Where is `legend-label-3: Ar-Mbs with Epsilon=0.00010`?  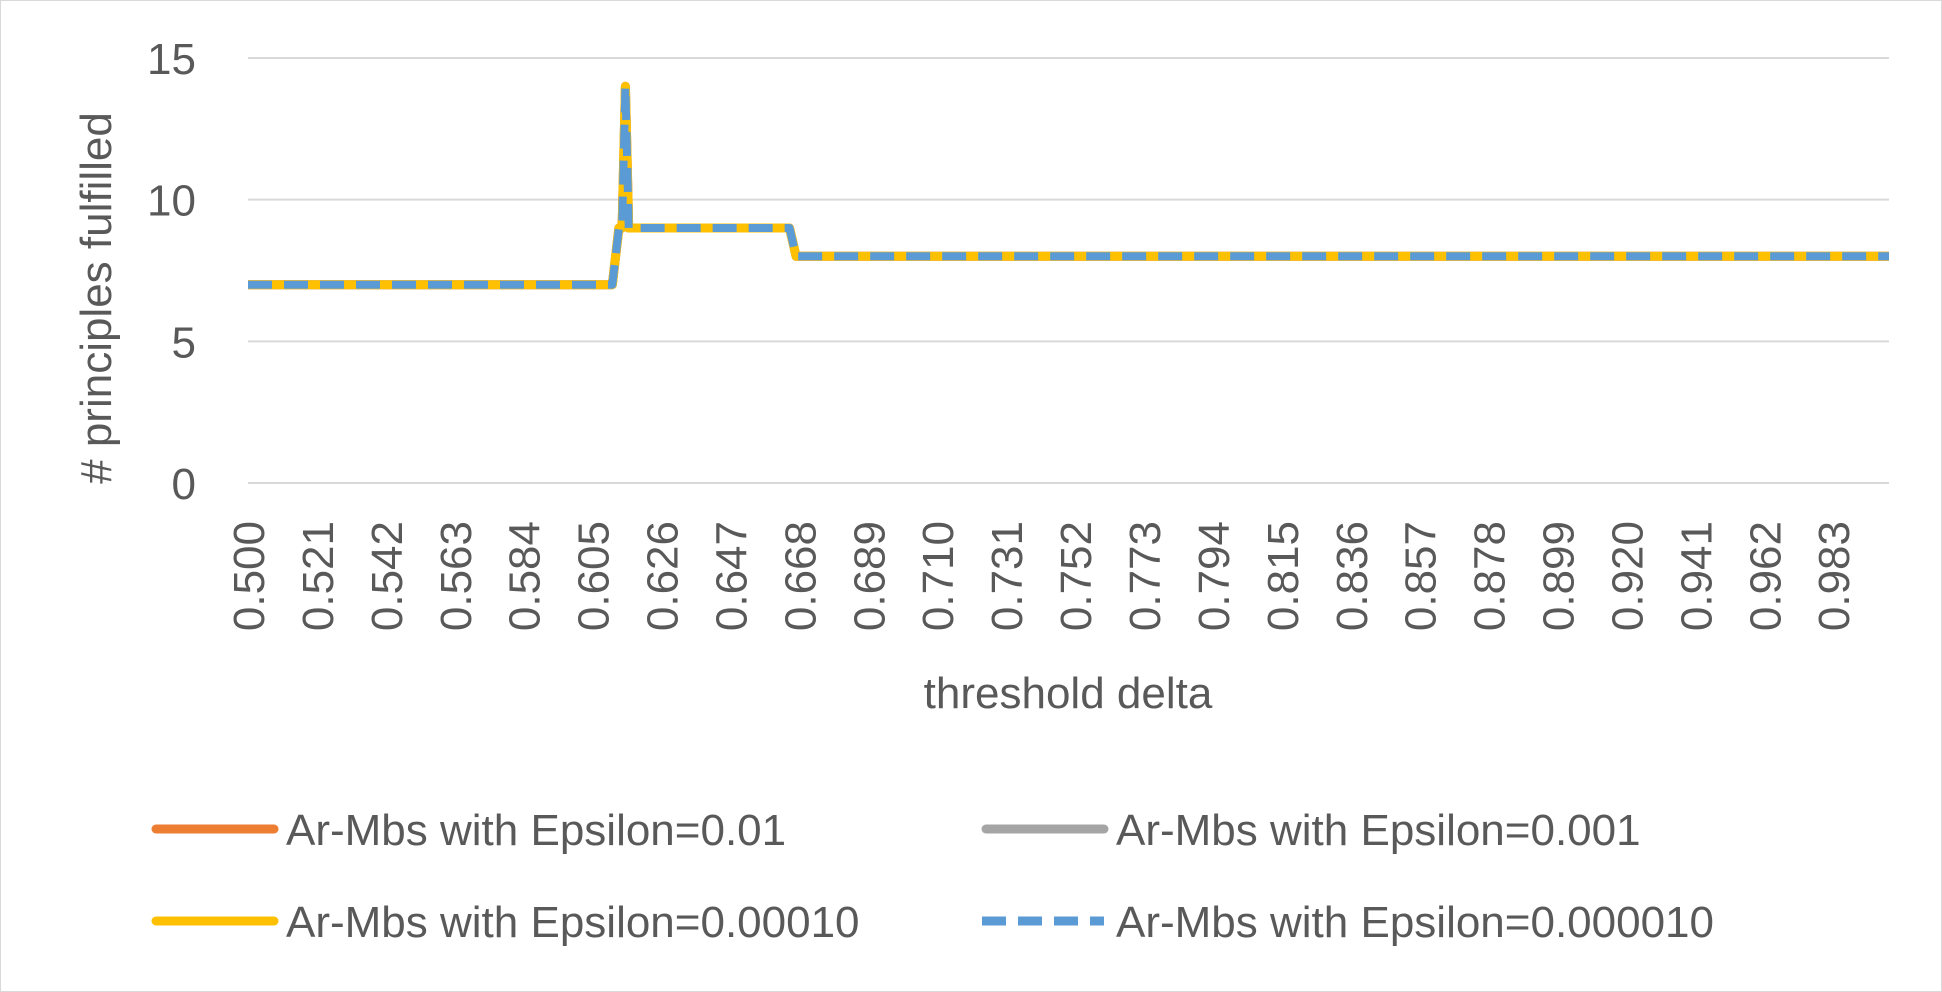 legend-label-3: Ar-Mbs with Epsilon=0.00010 is located at coordinates (573, 922).